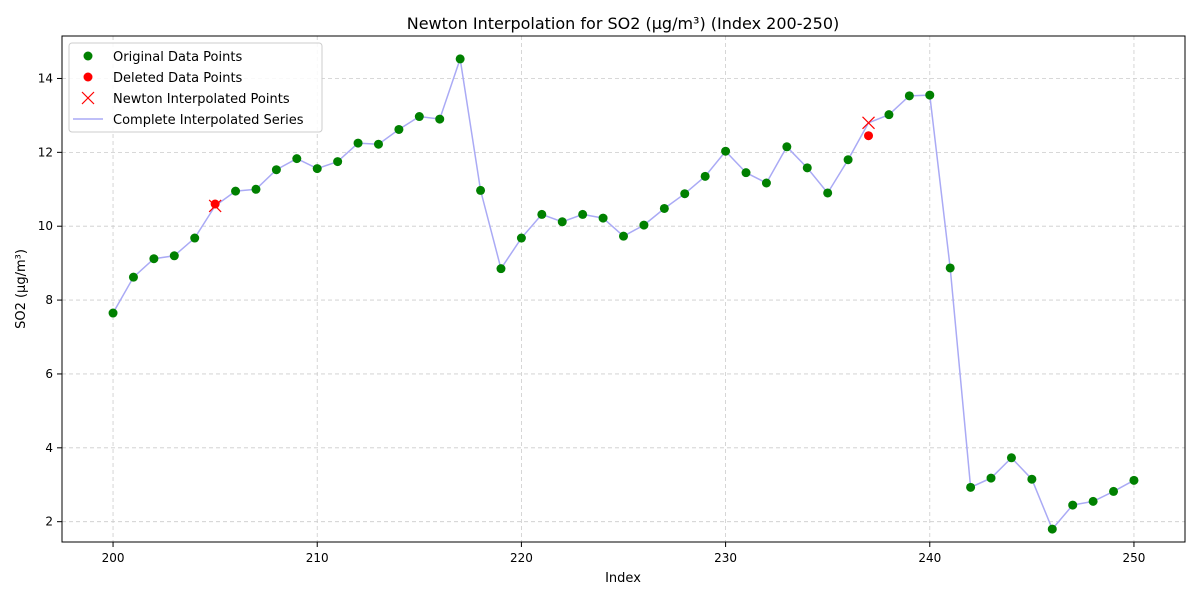  I want to click on y-axis-label: SO2 (μg/m³), so click(21, 289).